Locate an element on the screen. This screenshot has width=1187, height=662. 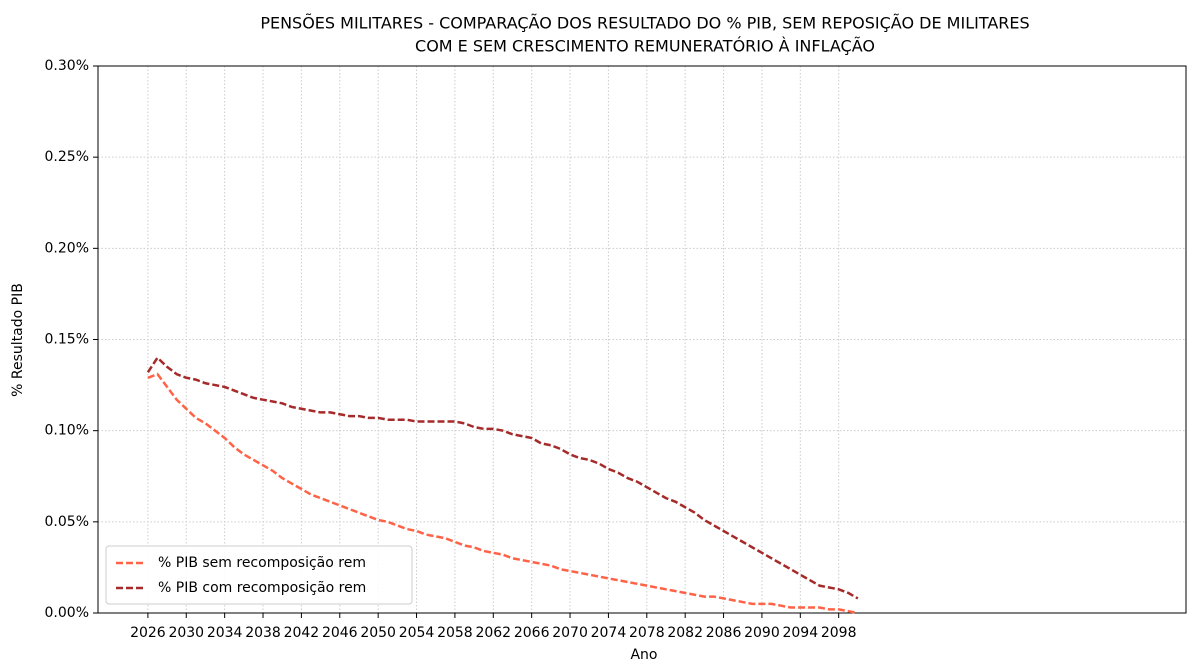
x-tick-label: 2086 is located at coordinates (724, 633).